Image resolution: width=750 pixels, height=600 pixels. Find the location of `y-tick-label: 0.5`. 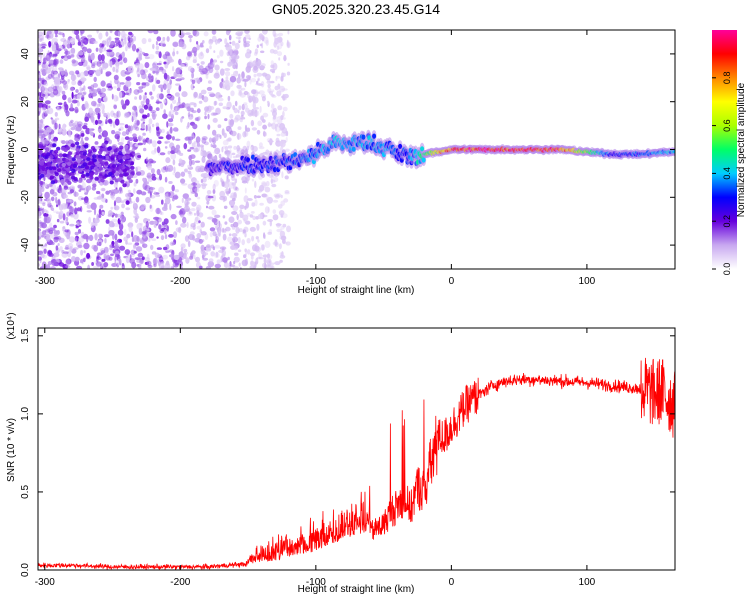

y-tick-label: 0.5 is located at coordinates (25, 492).